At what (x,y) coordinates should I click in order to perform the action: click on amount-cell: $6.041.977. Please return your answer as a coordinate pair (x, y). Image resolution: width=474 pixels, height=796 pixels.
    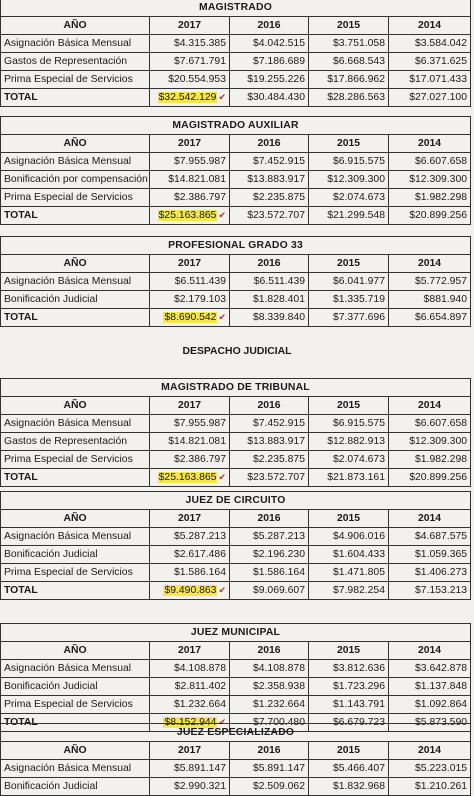
    Looking at the image, I should click on (348, 281).